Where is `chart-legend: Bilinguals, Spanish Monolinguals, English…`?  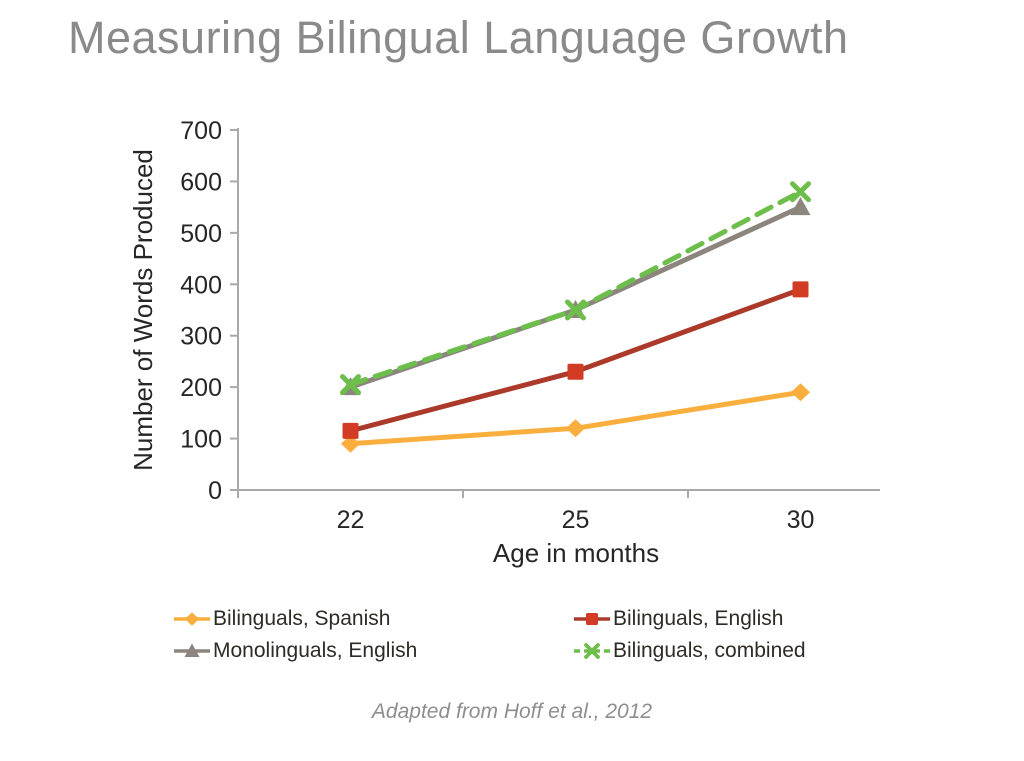 chart-legend: Bilinguals, Spanish Monolinguals, English… is located at coordinates (512, 638).